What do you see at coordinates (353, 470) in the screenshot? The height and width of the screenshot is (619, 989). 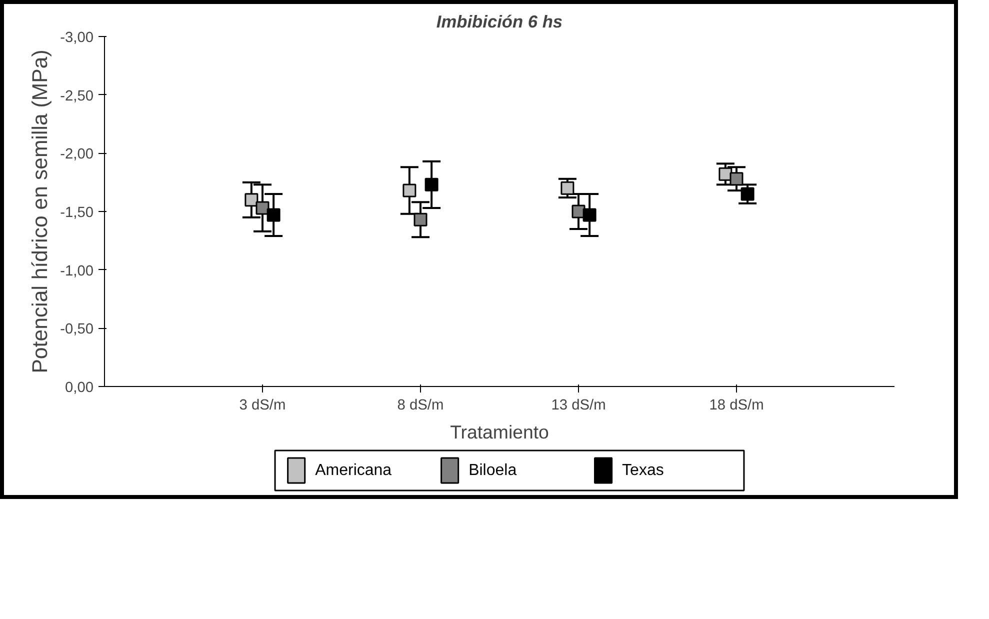 I see `legend-label: Americana` at bounding box center [353, 470].